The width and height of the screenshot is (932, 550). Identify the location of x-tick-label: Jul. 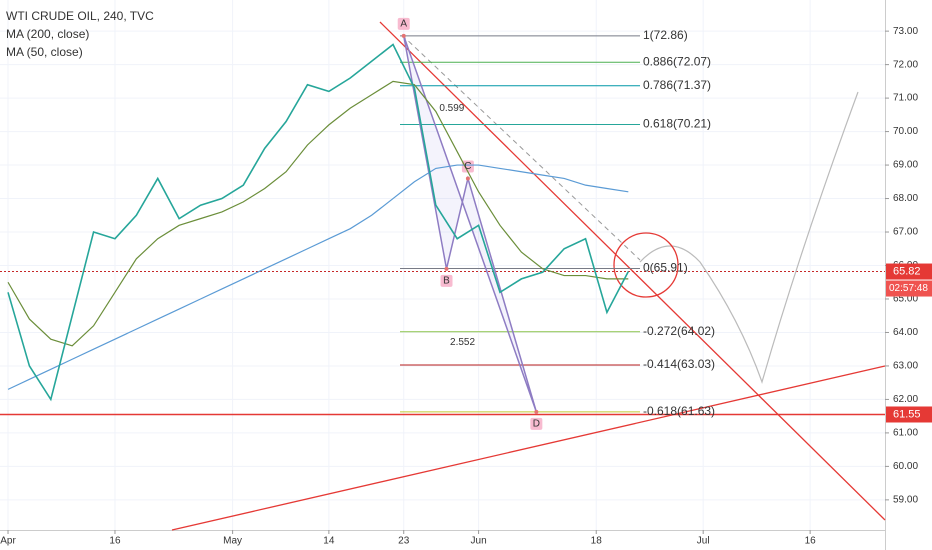
(703, 541).